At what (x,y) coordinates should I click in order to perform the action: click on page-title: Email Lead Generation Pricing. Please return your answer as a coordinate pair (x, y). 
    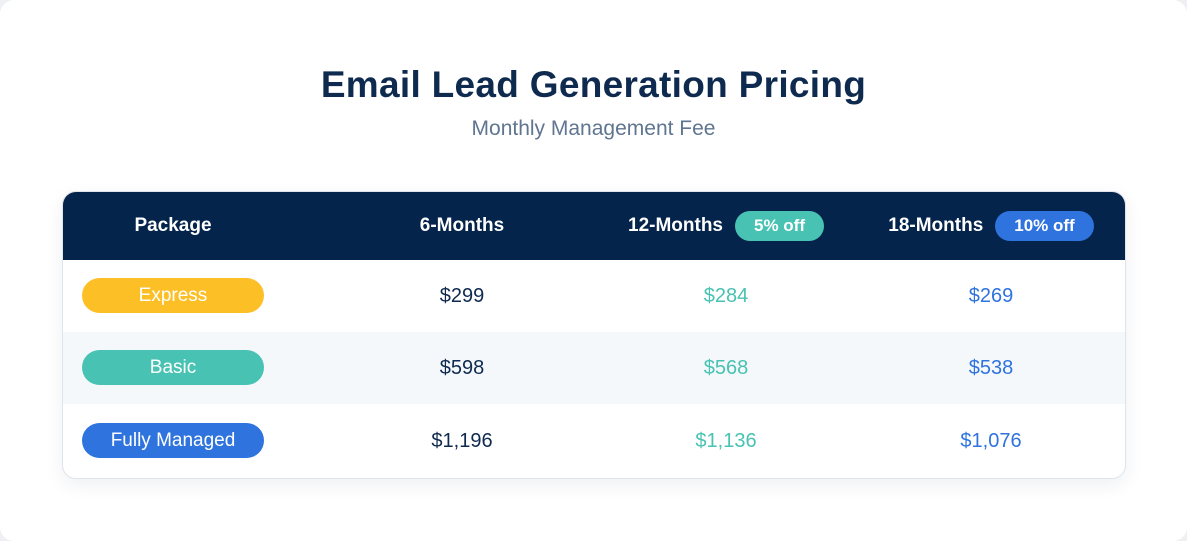
    Looking at the image, I should click on (593, 84).